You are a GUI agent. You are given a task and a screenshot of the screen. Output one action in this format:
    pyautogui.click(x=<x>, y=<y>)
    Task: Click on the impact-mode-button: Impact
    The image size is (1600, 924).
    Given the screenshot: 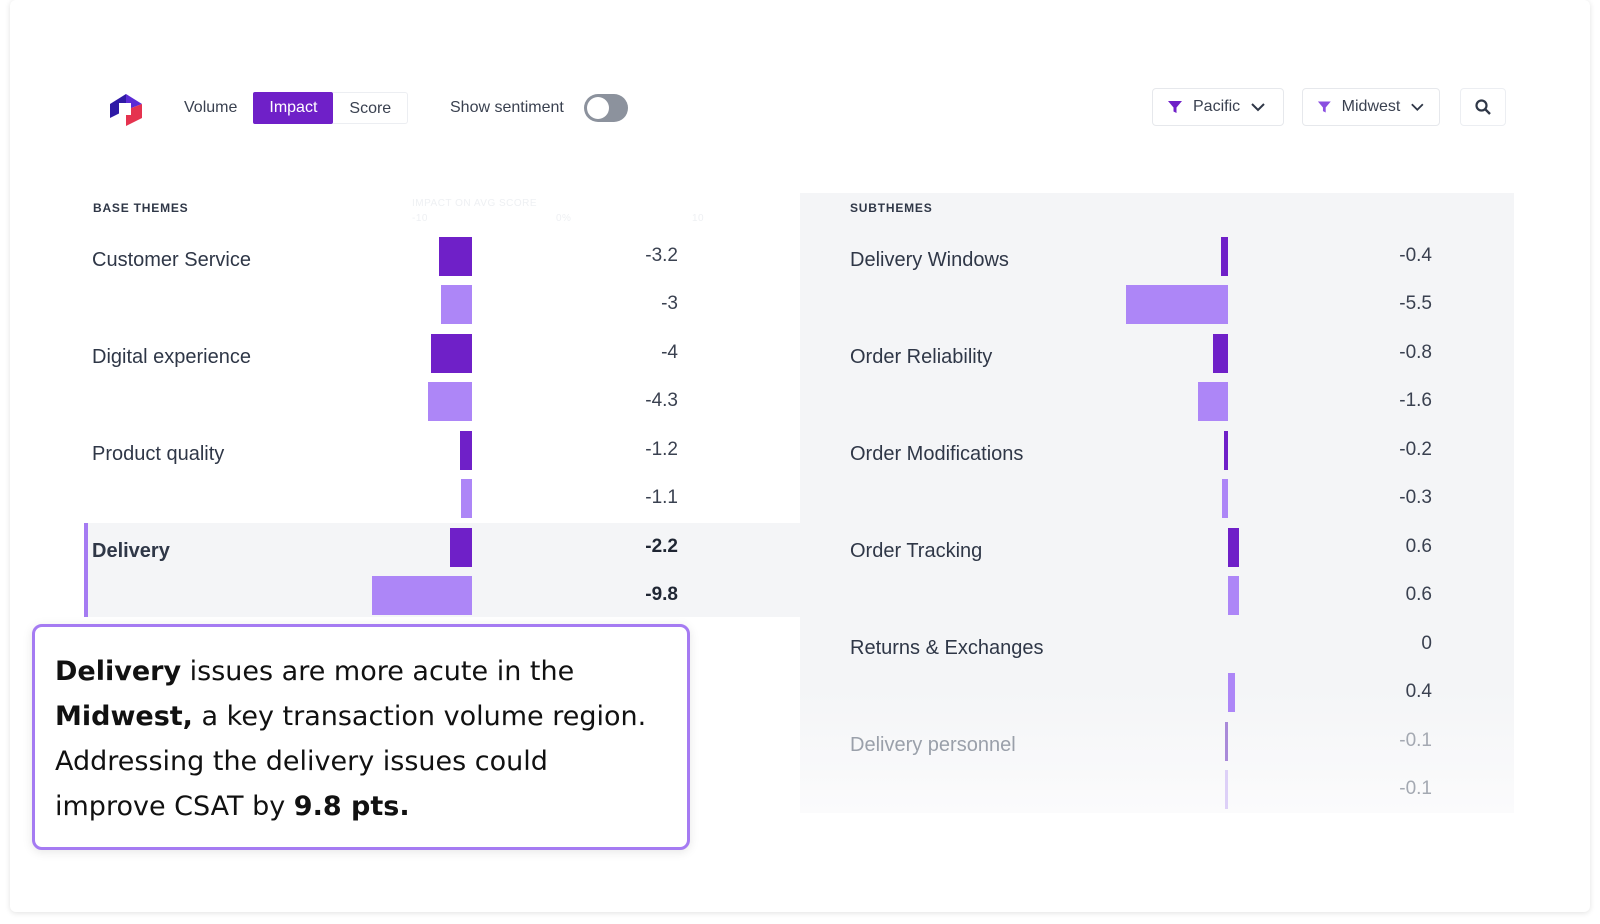 What is the action you would take?
    pyautogui.click(x=293, y=108)
    